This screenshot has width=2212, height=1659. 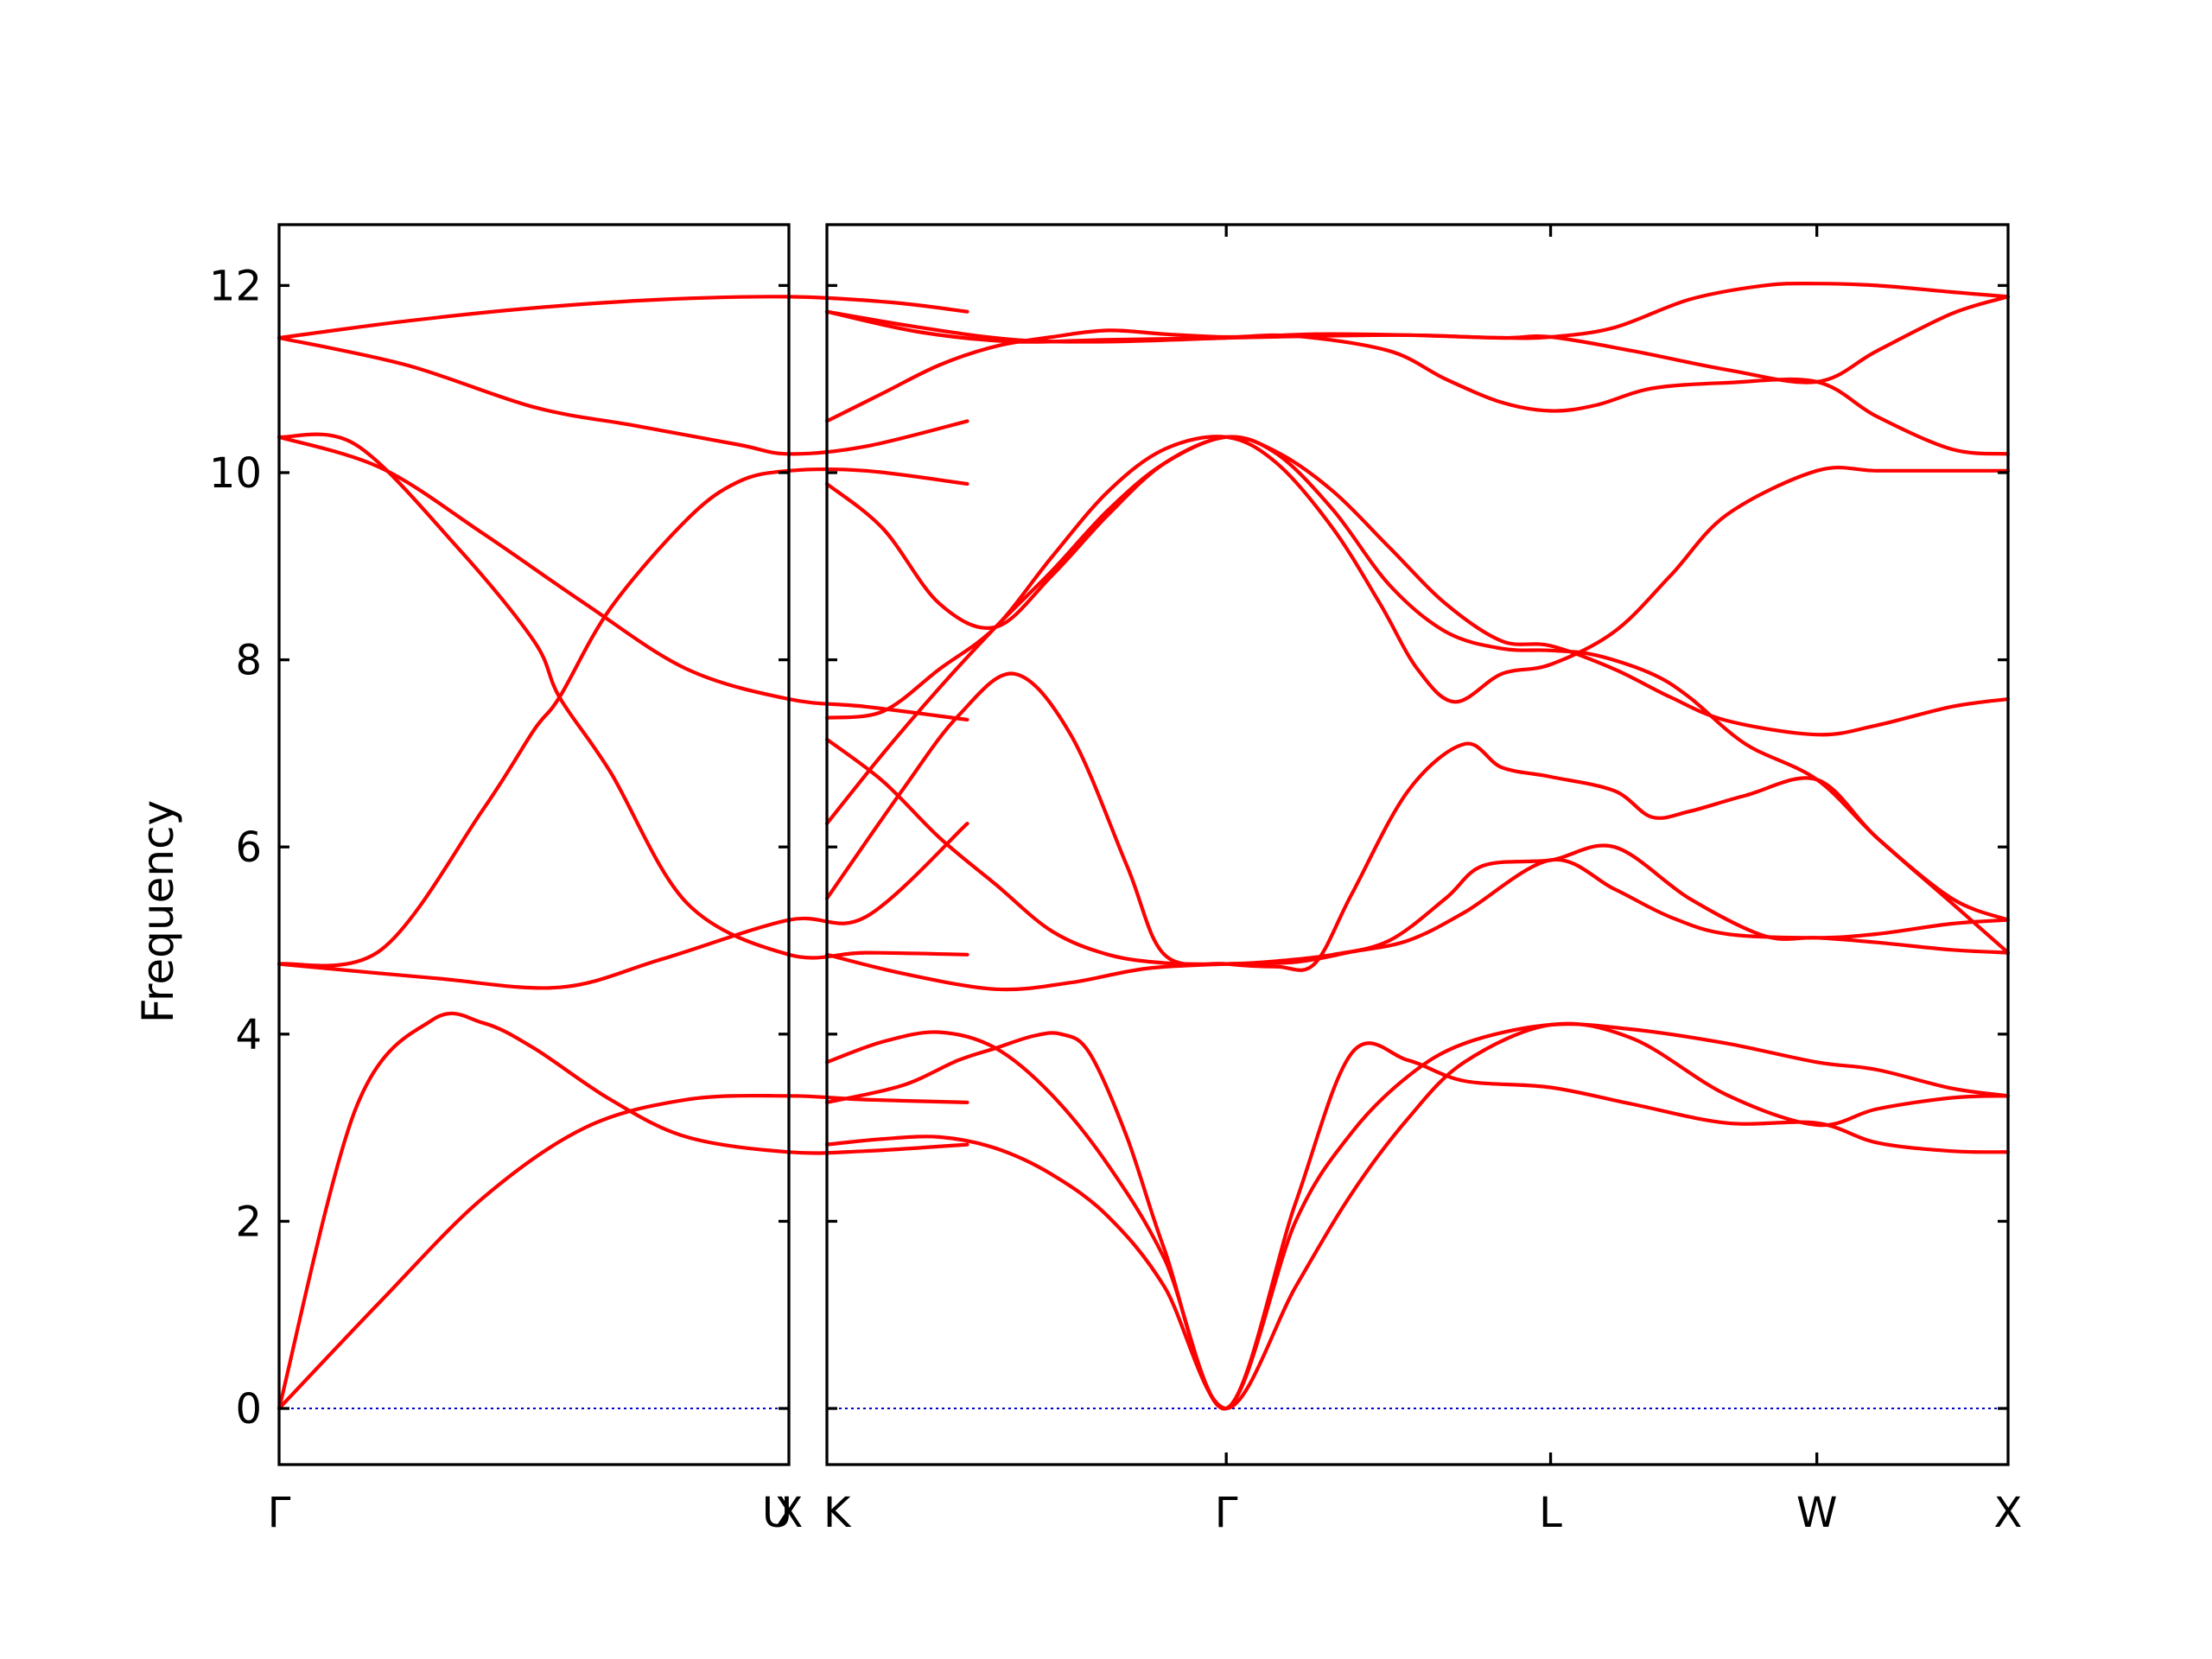 What do you see at coordinates (777, 1513) in the screenshot?
I see `x-tick-label: U` at bounding box center [777, 1513].